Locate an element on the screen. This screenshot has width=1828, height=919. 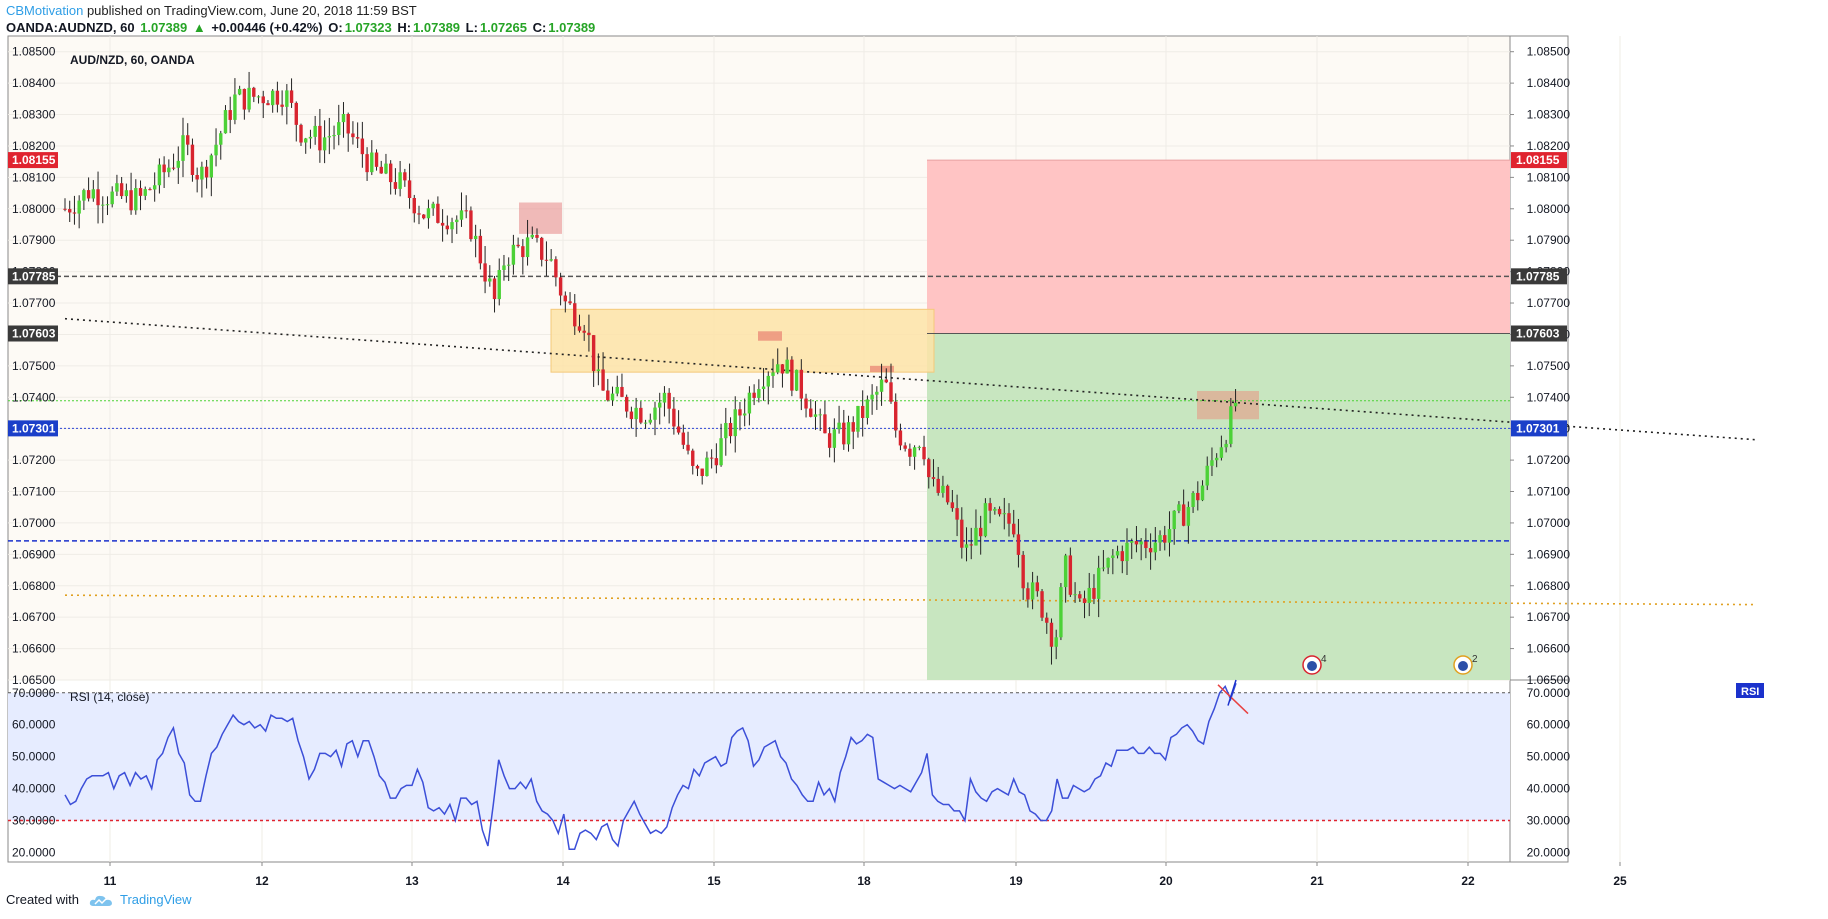
supply-zone is located at coordinates (742, 340).